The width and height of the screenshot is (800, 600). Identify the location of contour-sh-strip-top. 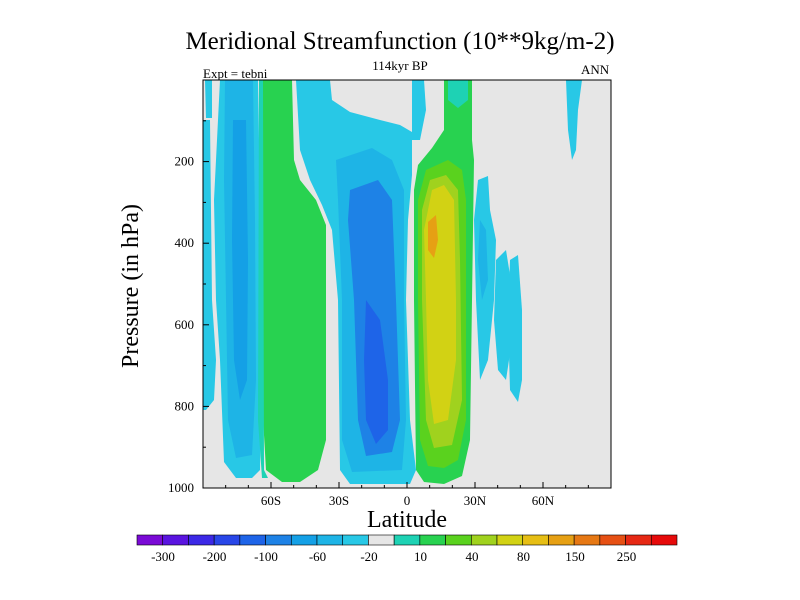
(208, 99).